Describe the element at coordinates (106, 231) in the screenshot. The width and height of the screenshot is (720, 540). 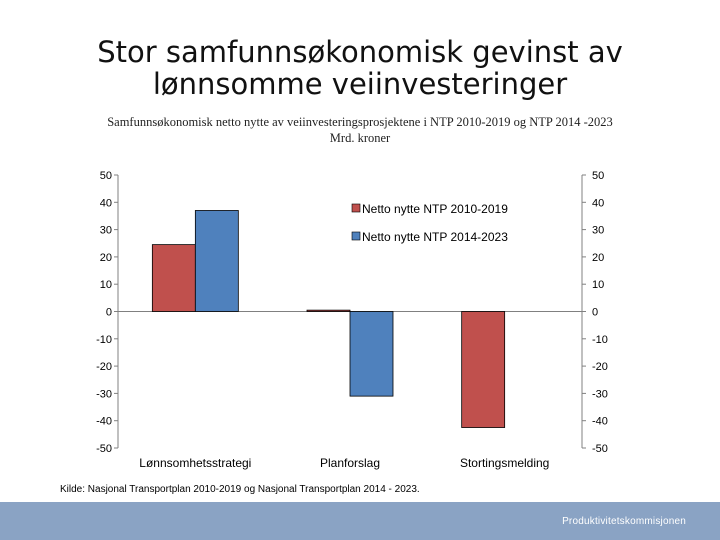
I see `y-tick-label-left: 30` at that location.